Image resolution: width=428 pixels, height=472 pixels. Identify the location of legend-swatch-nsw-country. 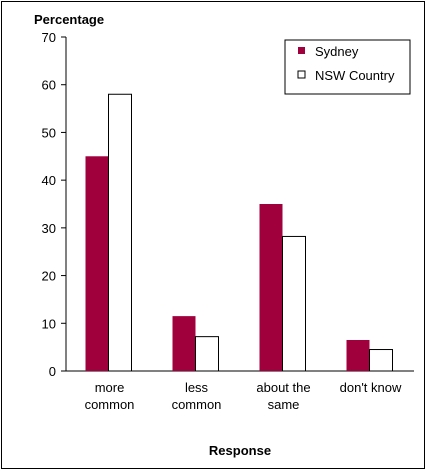
(301, 74).